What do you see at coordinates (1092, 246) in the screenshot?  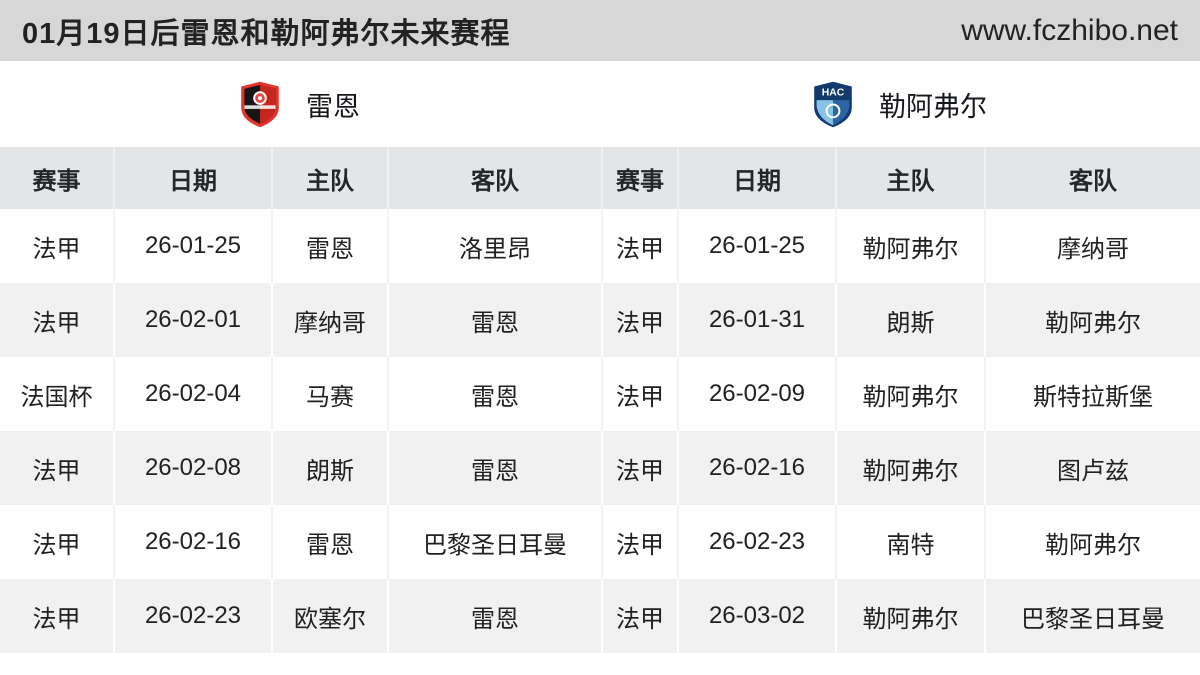 I see `cell-away: 摩纳哥` at bounding box center [1092, 246].